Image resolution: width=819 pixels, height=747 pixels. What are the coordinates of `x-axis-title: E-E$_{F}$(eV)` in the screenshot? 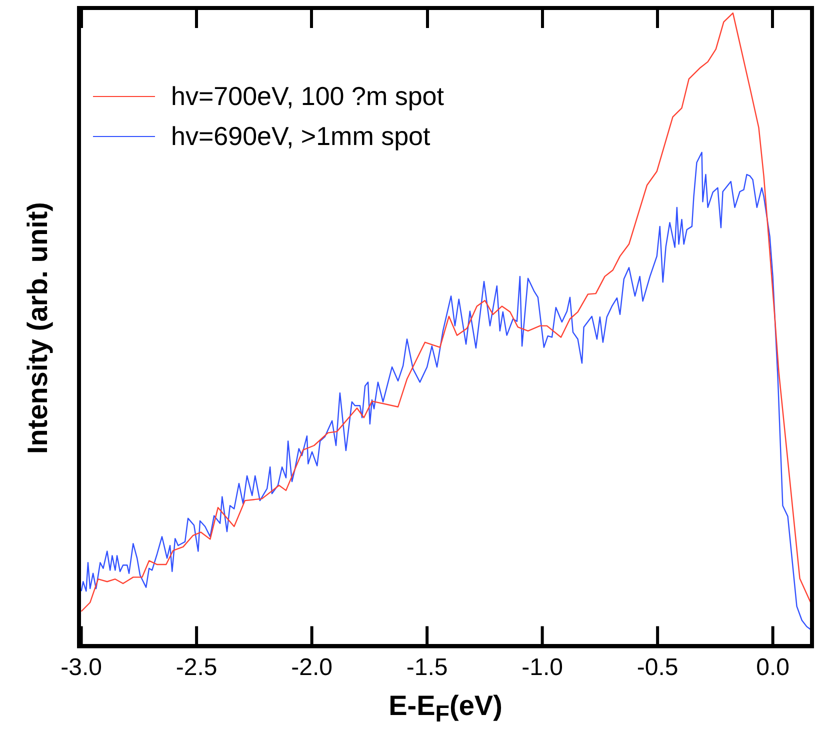 It's located at (446, 709).